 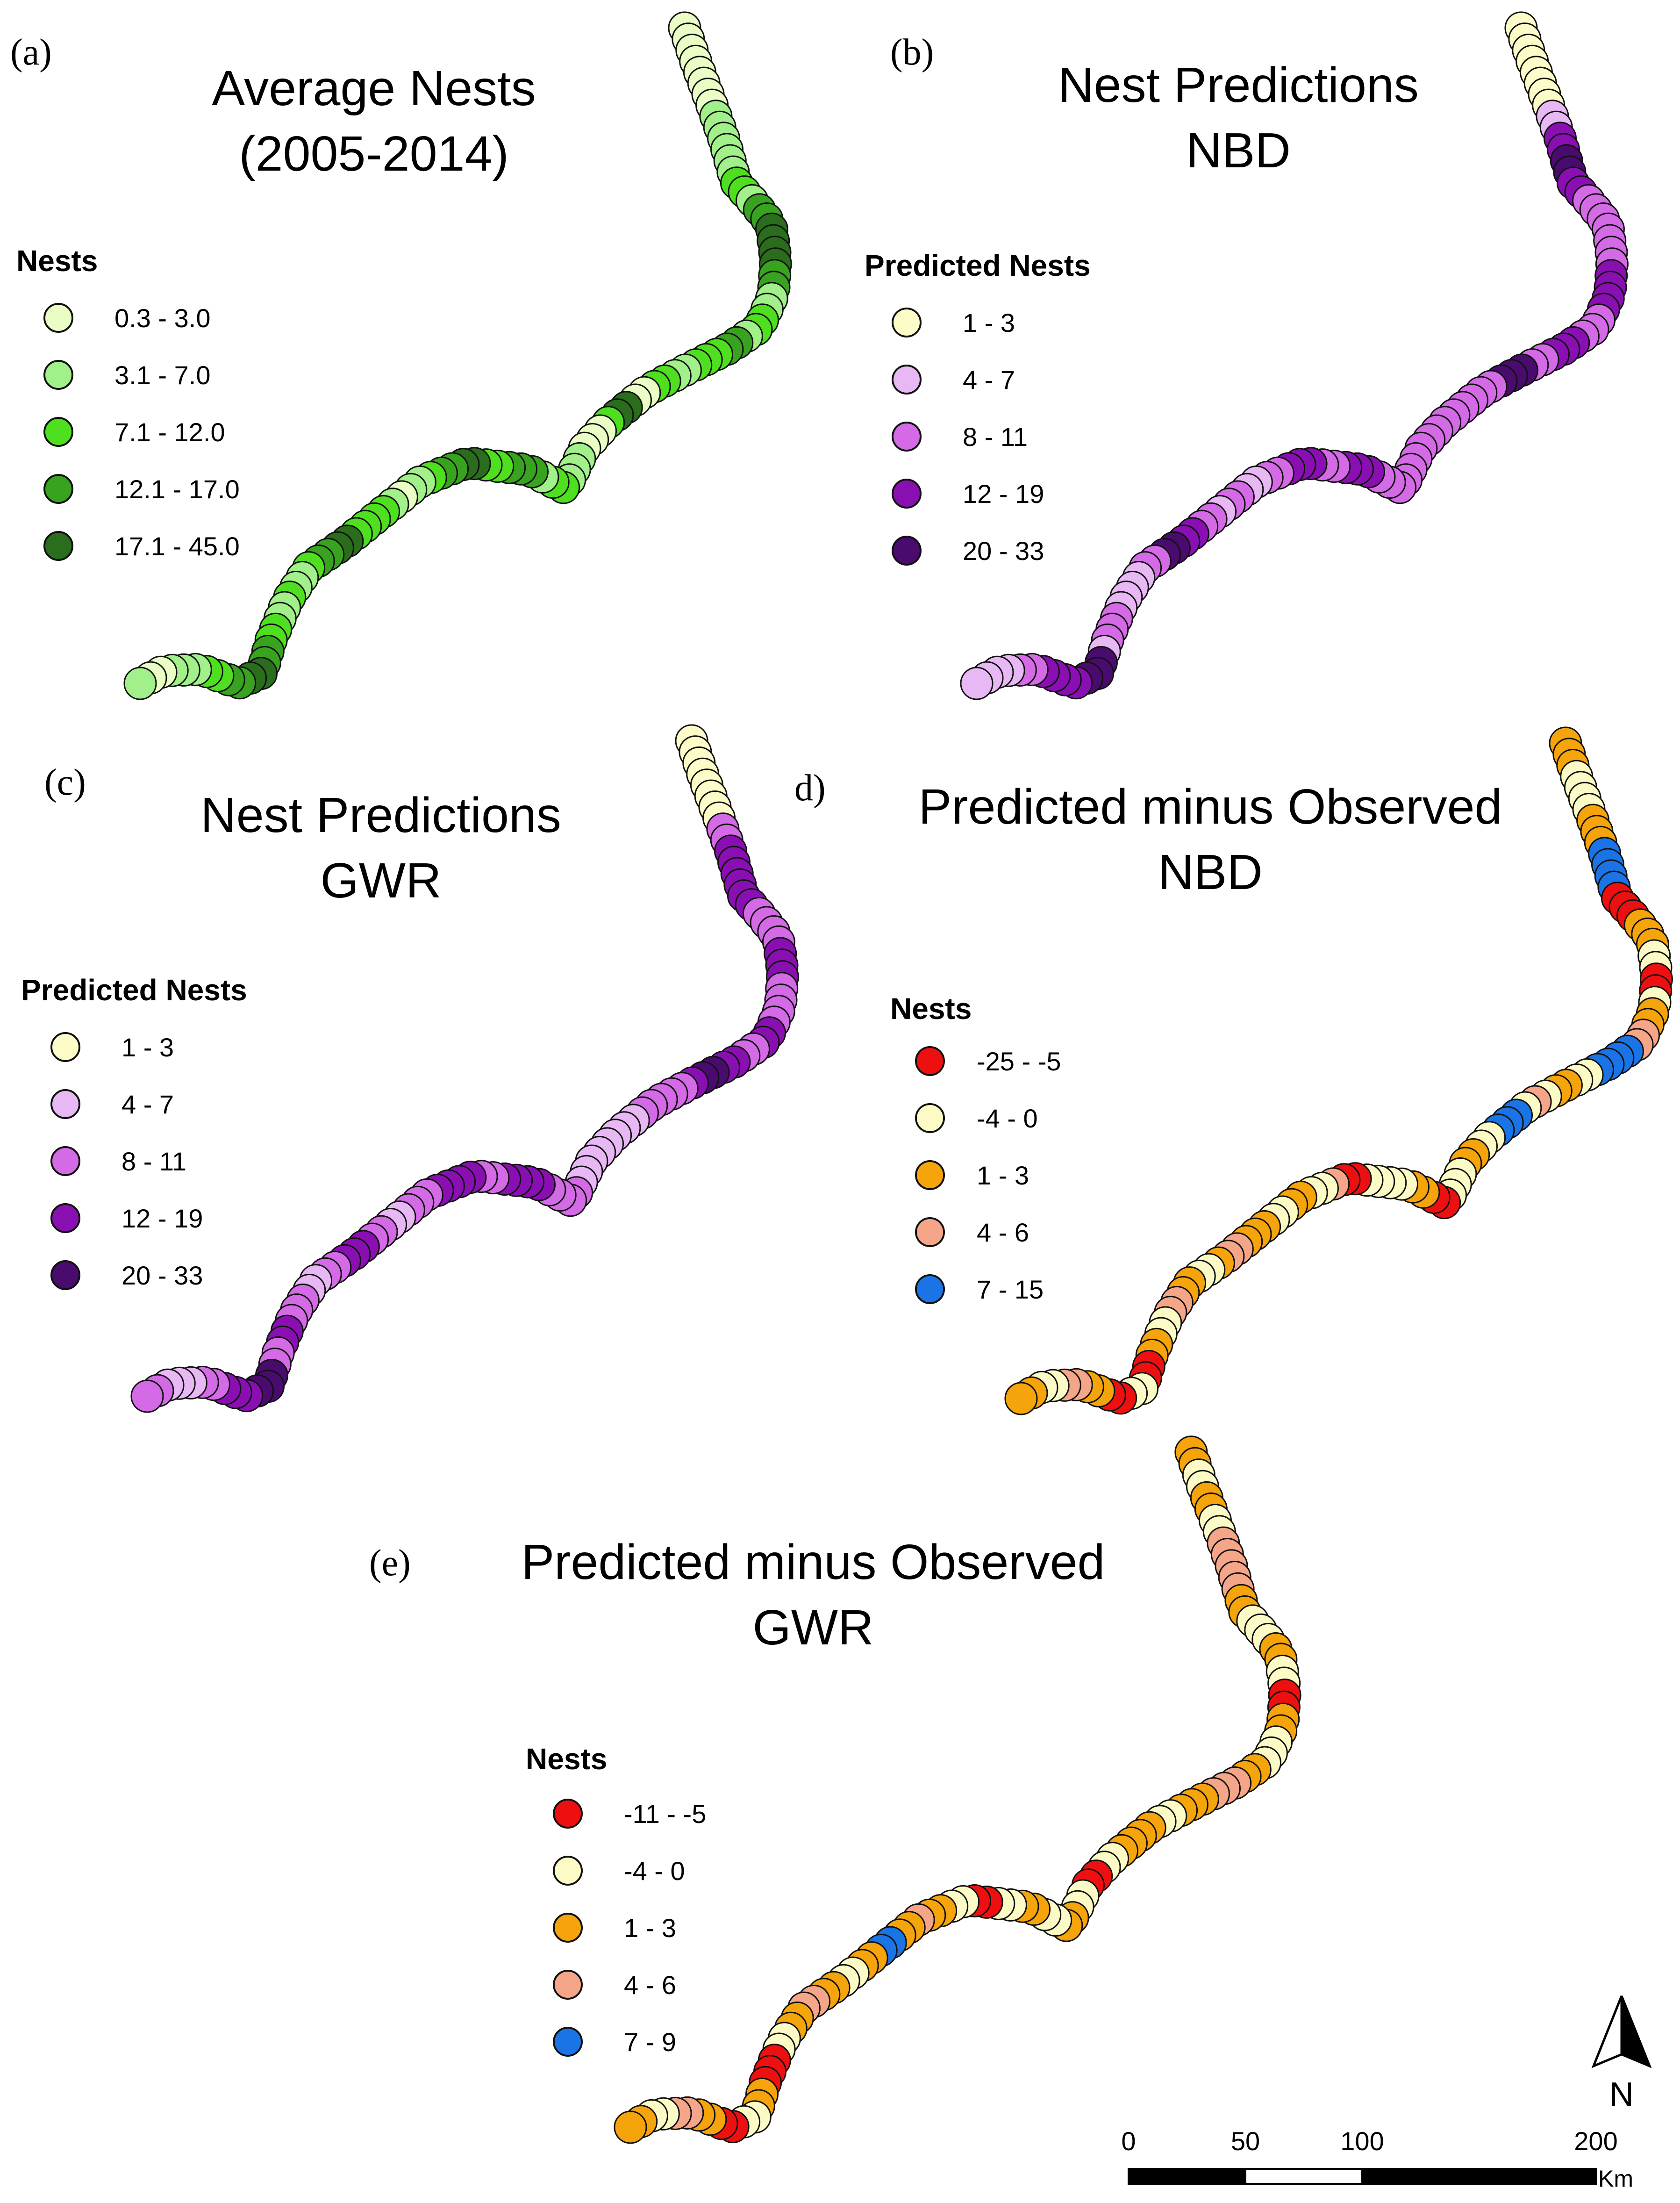 I want to click on panel-e-legend-label-4: 4 - 6, so click(x=650, y=1985).